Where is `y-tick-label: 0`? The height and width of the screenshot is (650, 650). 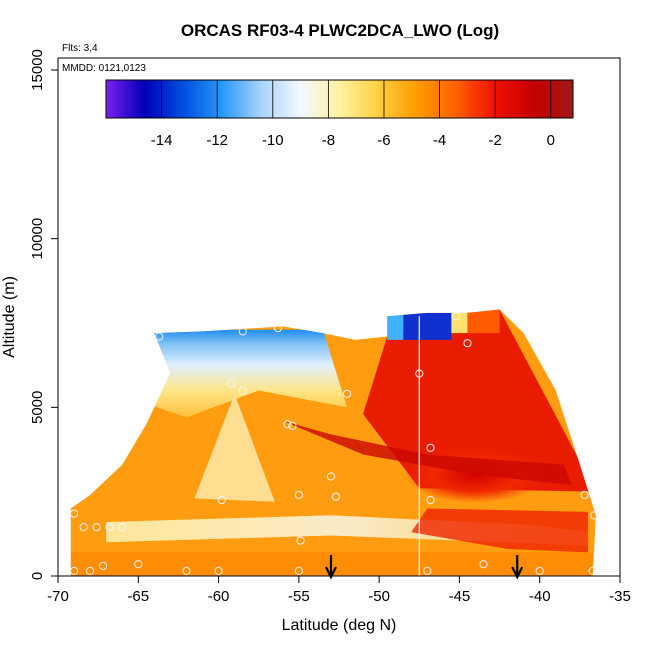 y-tick-label: 0 is located at coordinates (37, 576).